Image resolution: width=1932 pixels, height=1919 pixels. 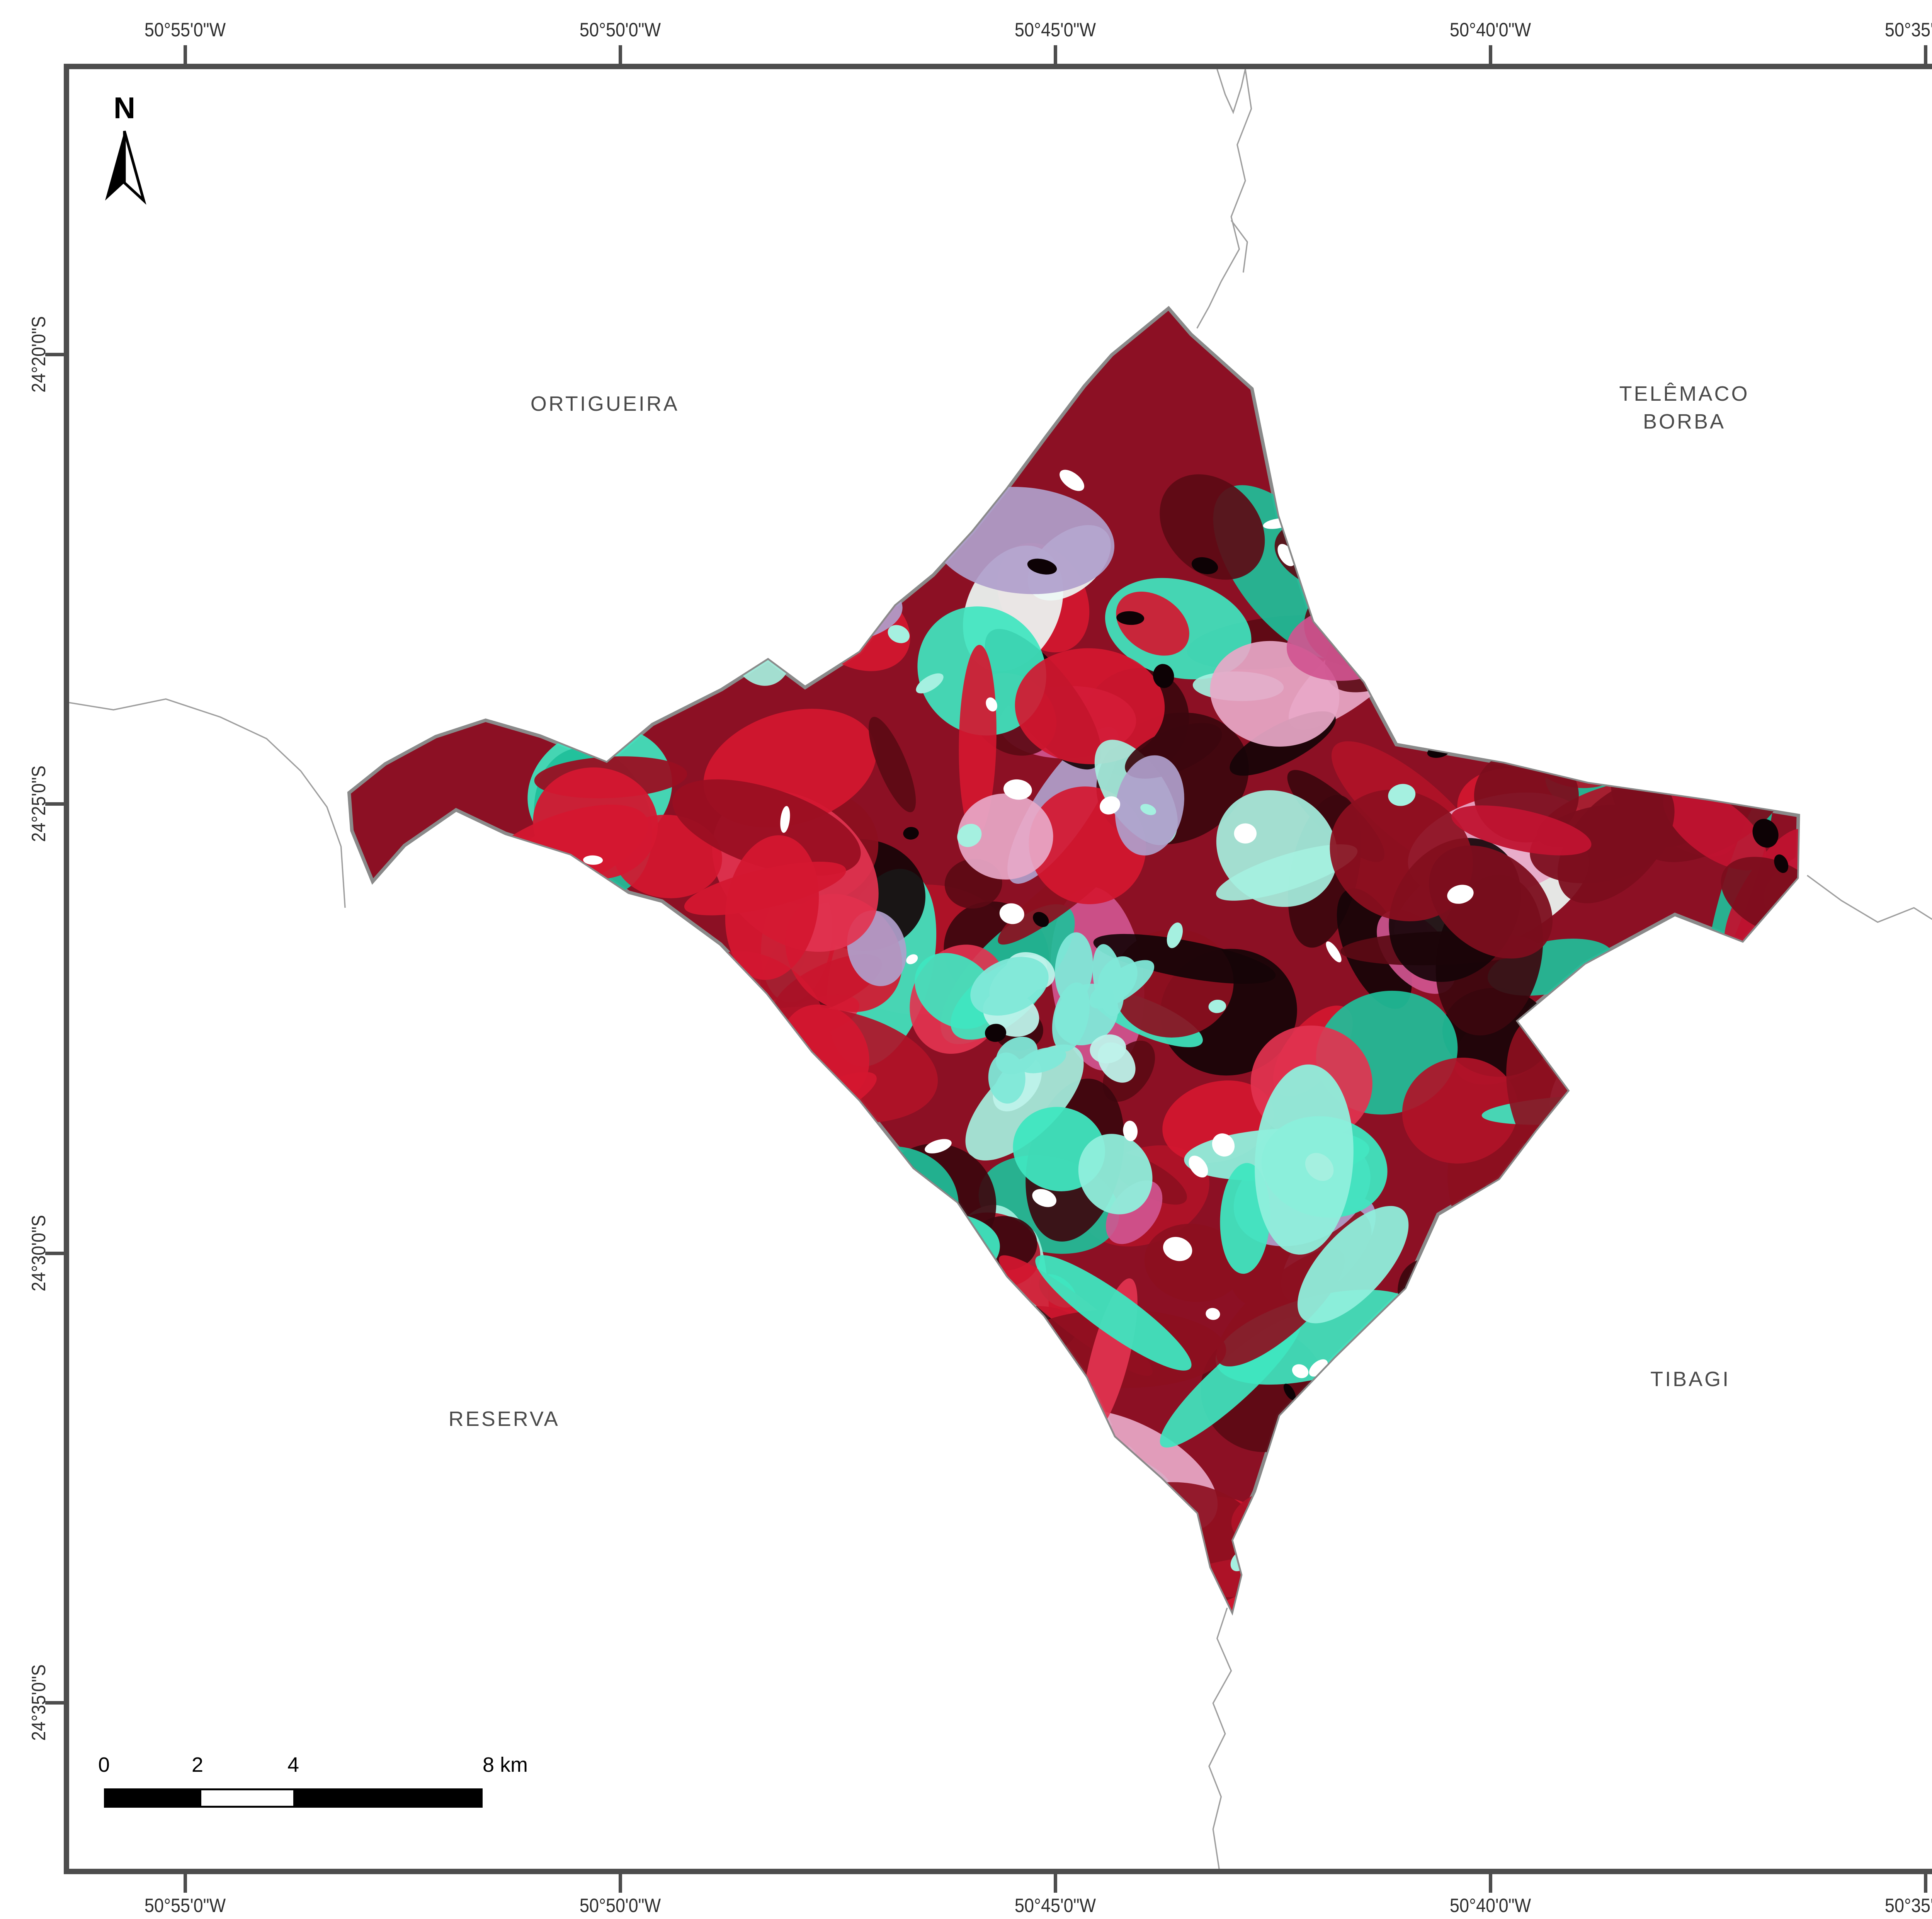 What do you see at coordinates (126, 168) in the screenshot?
I see `north-arrow-icon` at bounding box center [126, 168].